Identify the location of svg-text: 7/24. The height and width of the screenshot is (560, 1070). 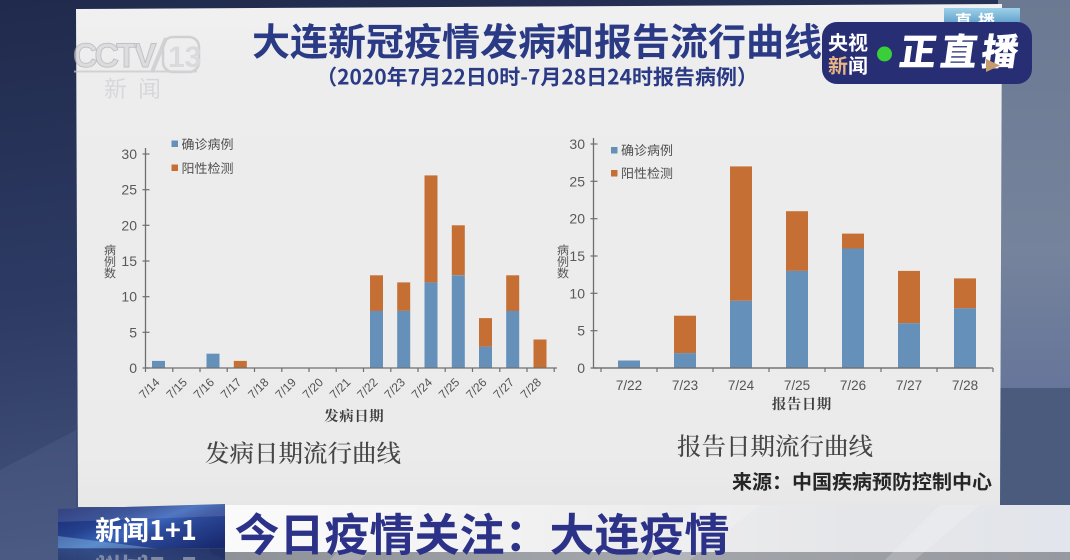
(741, 385).